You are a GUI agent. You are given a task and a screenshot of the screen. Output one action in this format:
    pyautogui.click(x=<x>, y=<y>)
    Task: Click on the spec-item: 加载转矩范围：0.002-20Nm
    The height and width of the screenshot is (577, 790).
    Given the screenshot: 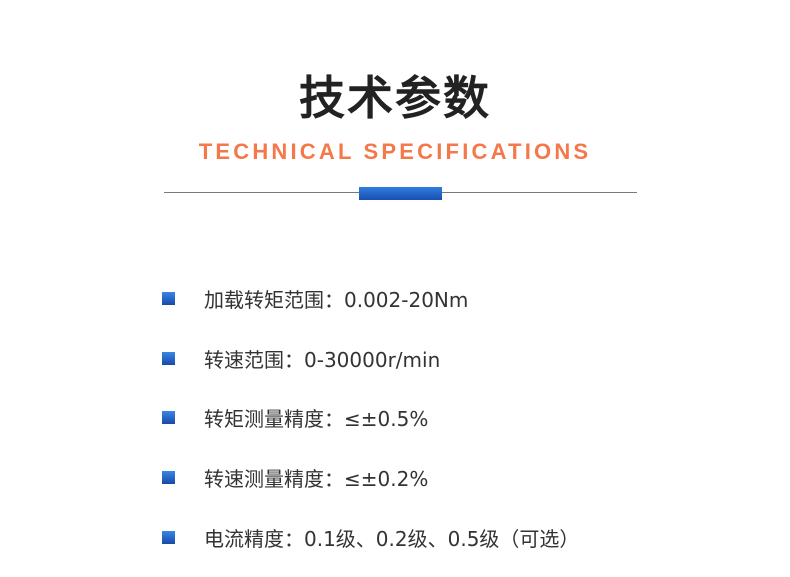 What is the action you would take?
    pyautogui.click(x=315, y=298)
    